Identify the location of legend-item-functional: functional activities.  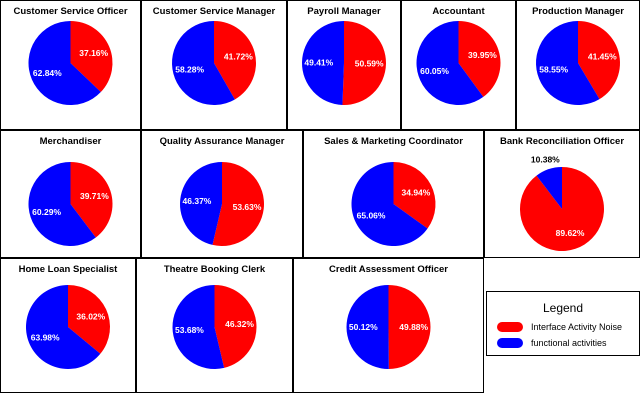
(552, 343).